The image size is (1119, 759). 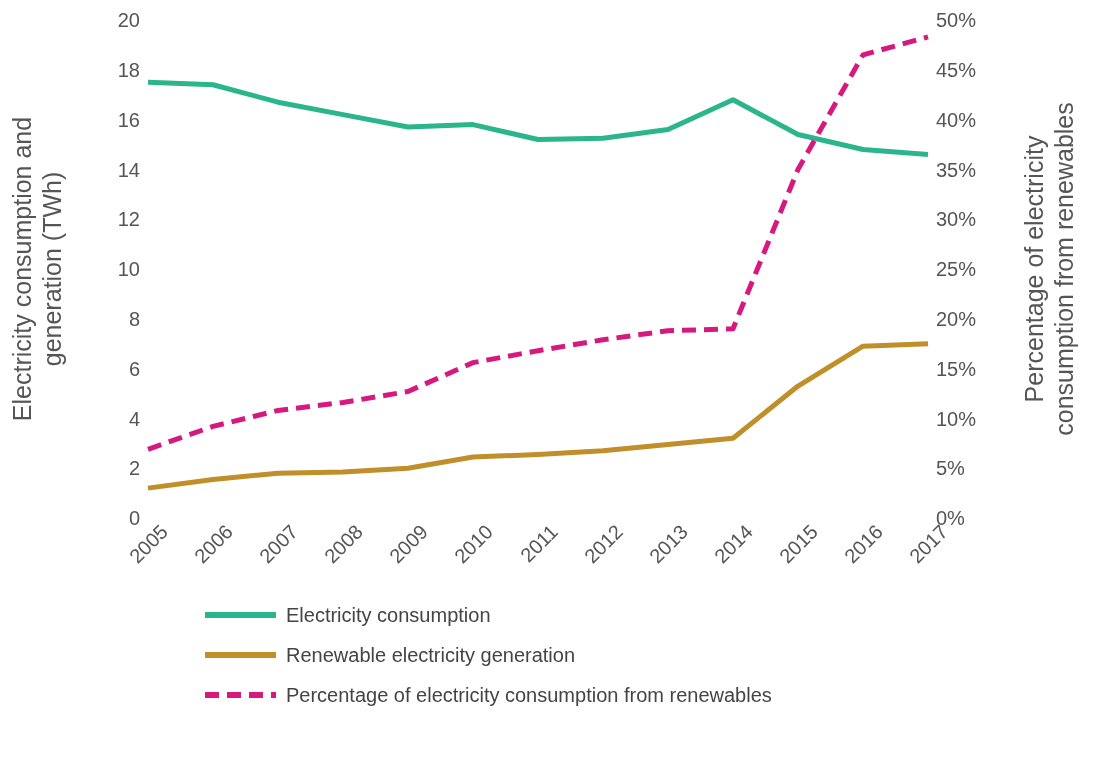 What do you see at coordinates (128, 69) in the screenshot?
I see `y-tick-label: 18` at bounding box center [128, 69].